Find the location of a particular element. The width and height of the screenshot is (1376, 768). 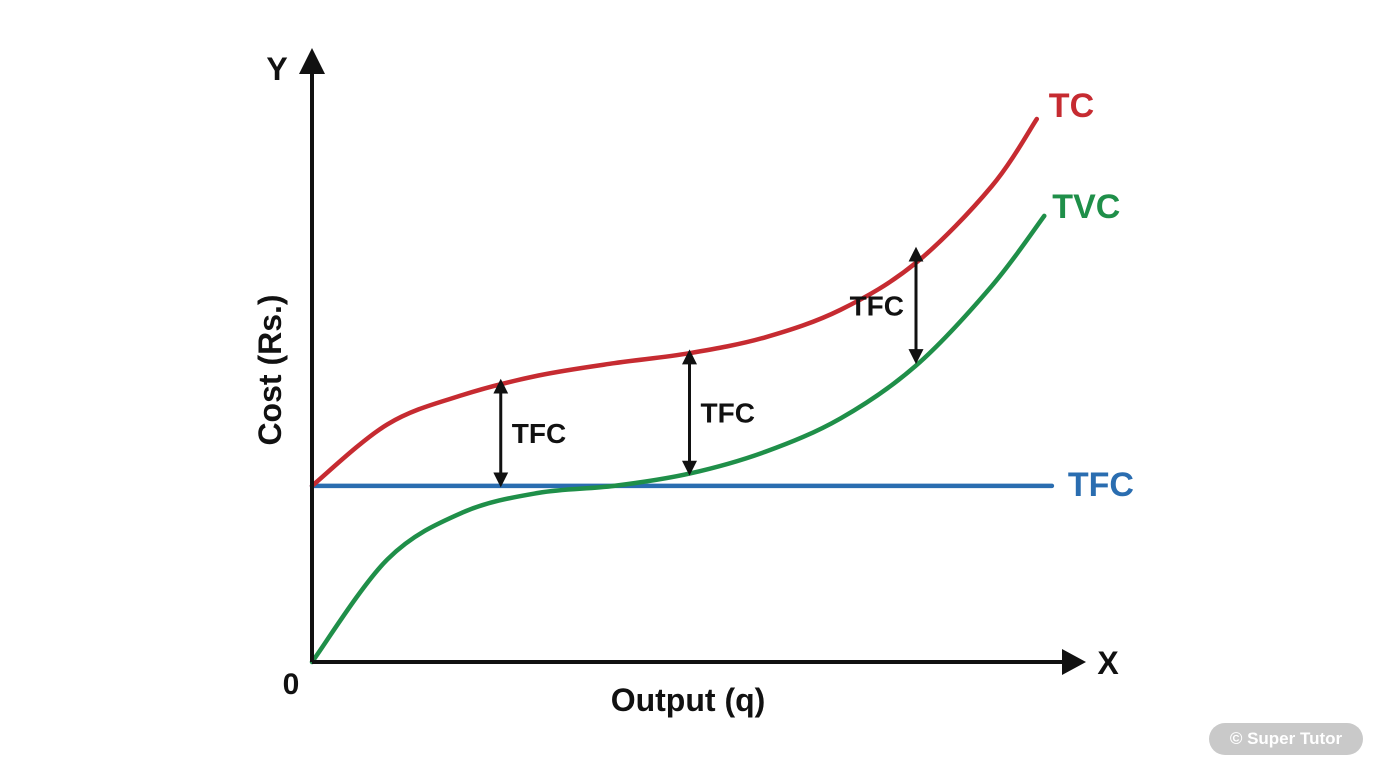

y-axis-title: Cost (Rs.) is located at coordinates (270, 369).